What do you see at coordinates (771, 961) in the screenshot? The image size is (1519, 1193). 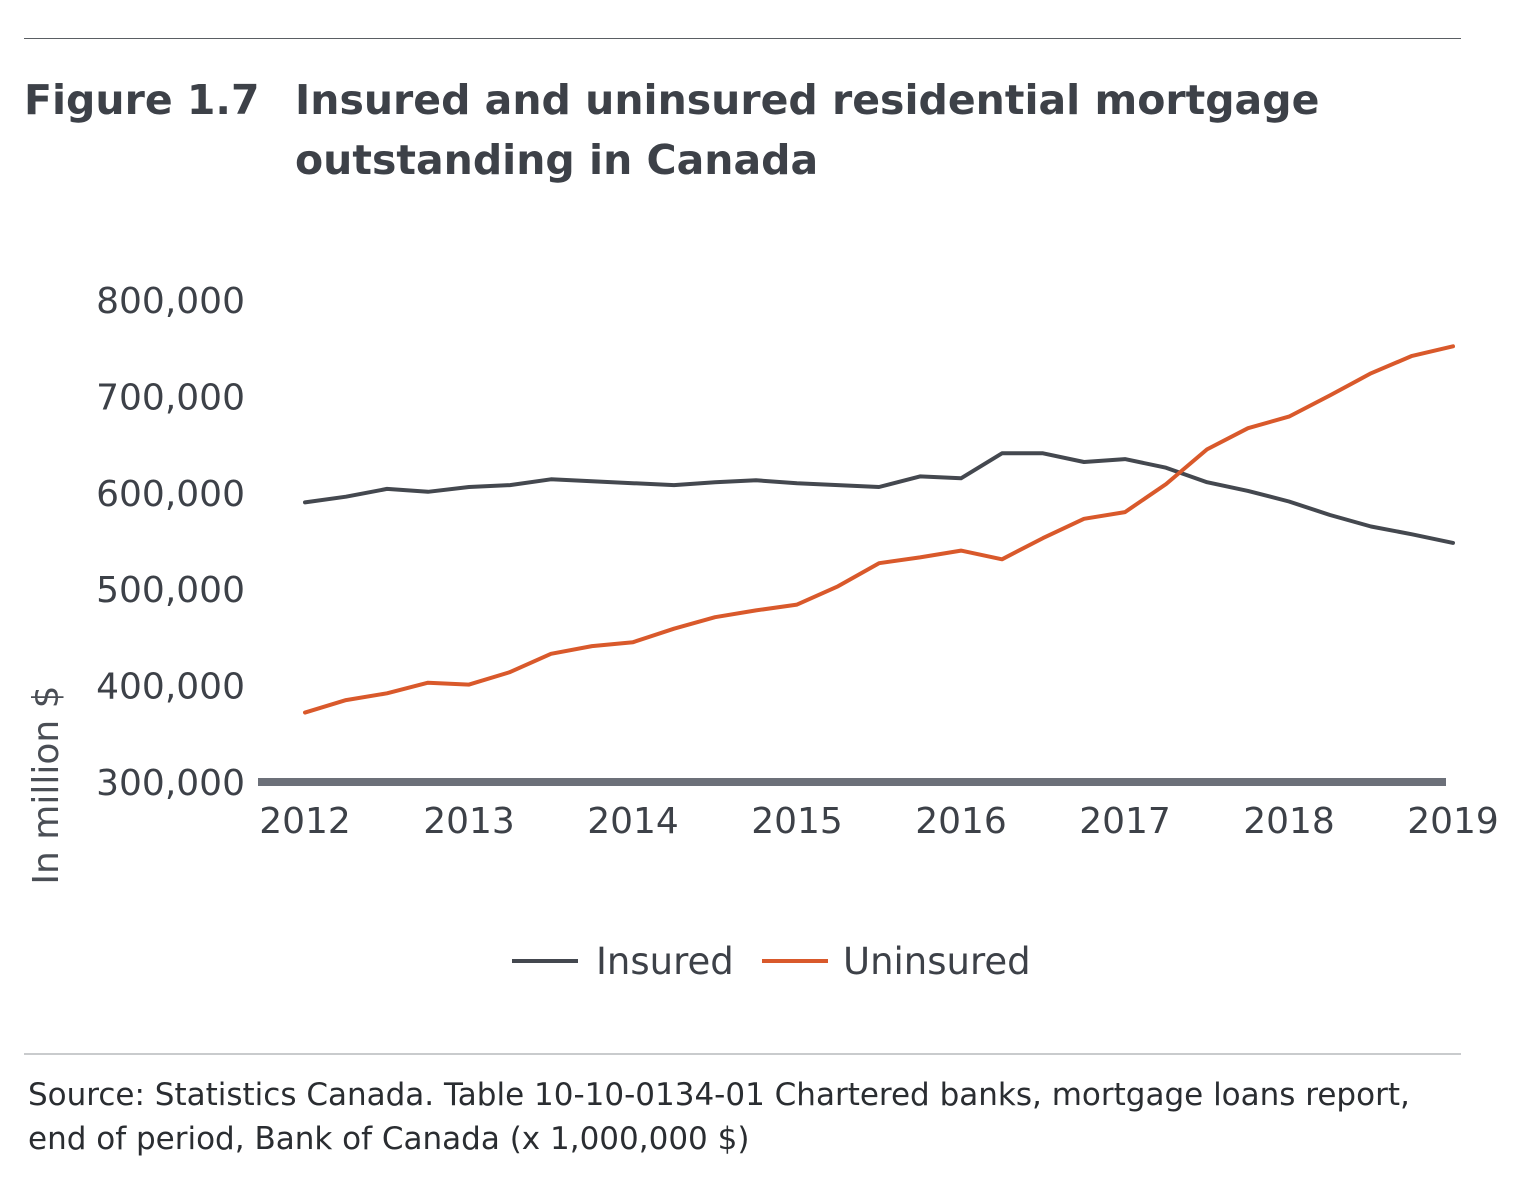 I see `legend: Insured Uninsured` at bounding box center [771, 961].